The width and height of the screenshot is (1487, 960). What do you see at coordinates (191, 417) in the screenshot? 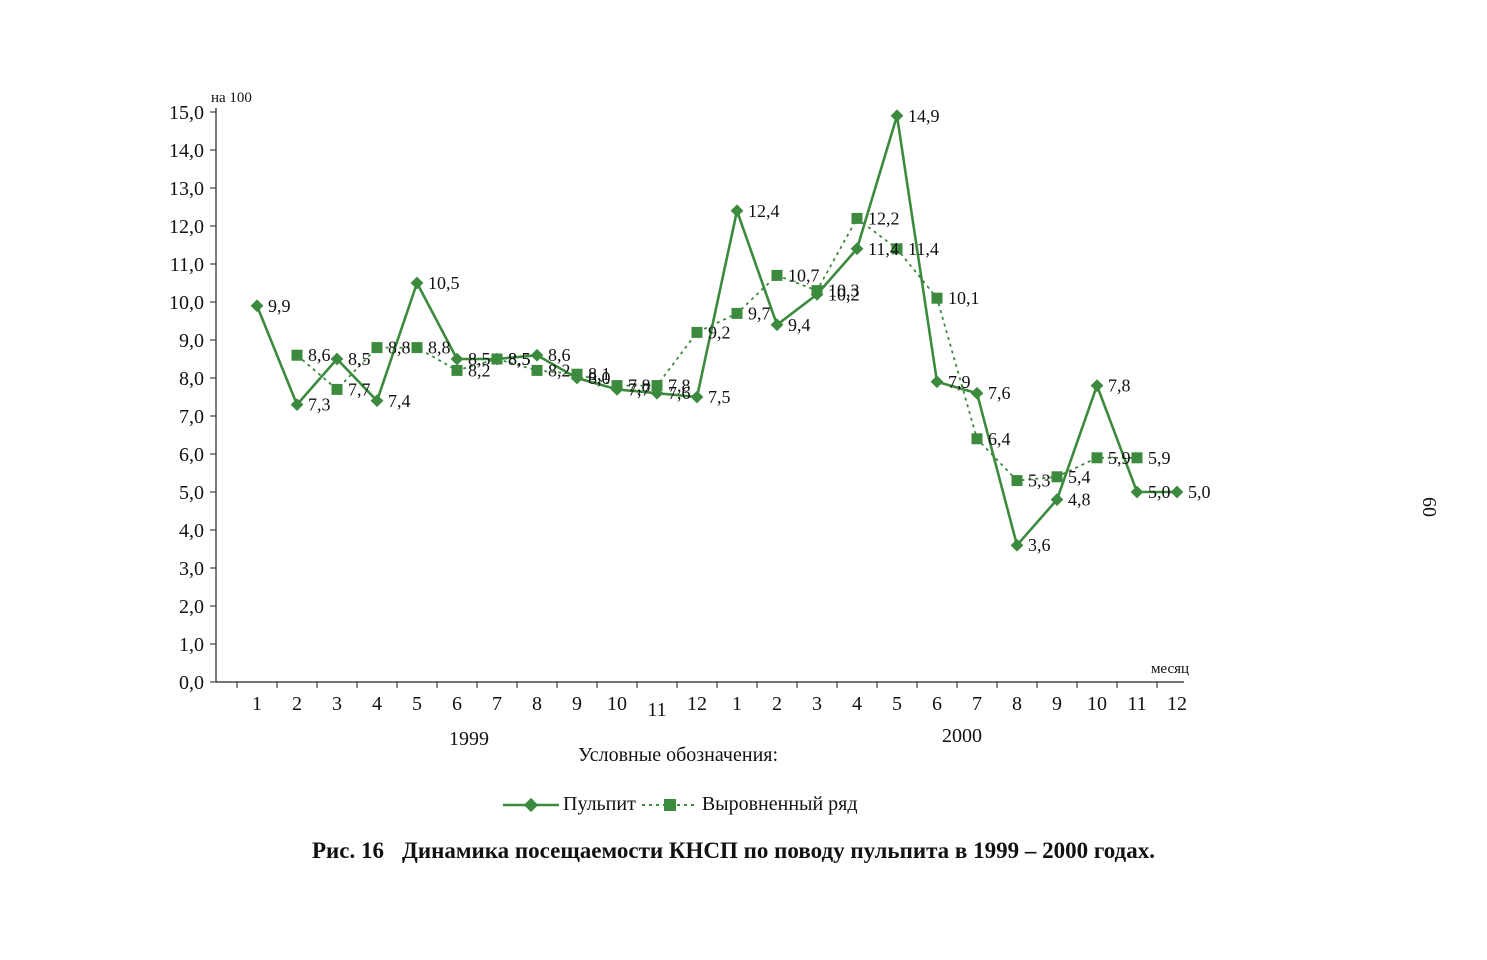
I see `y-tick-label: 7,0` at bounding box center [191, 417].